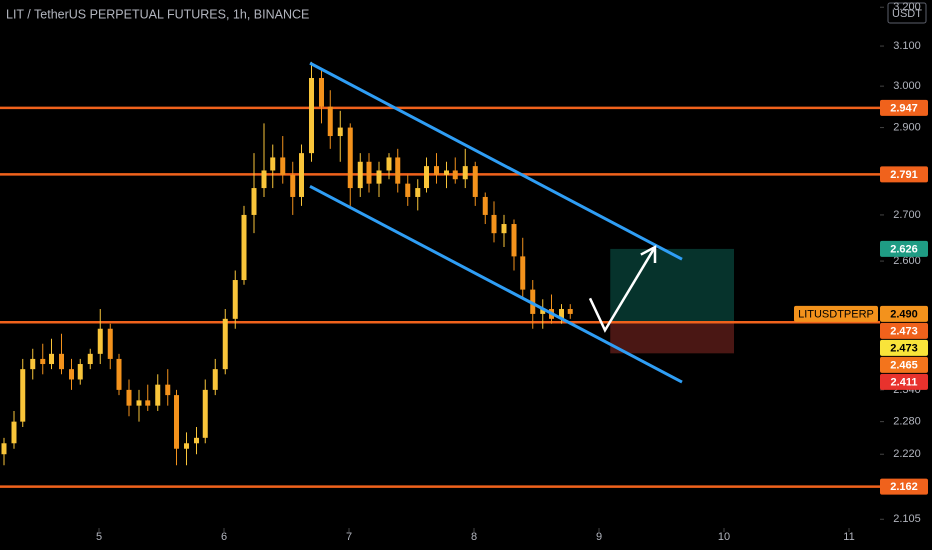 The height and width of the screenshot is (550, 932). Describe the element at coordinates (724, 537) in the screenshot. I see `x-tick-label: 10` at that location.